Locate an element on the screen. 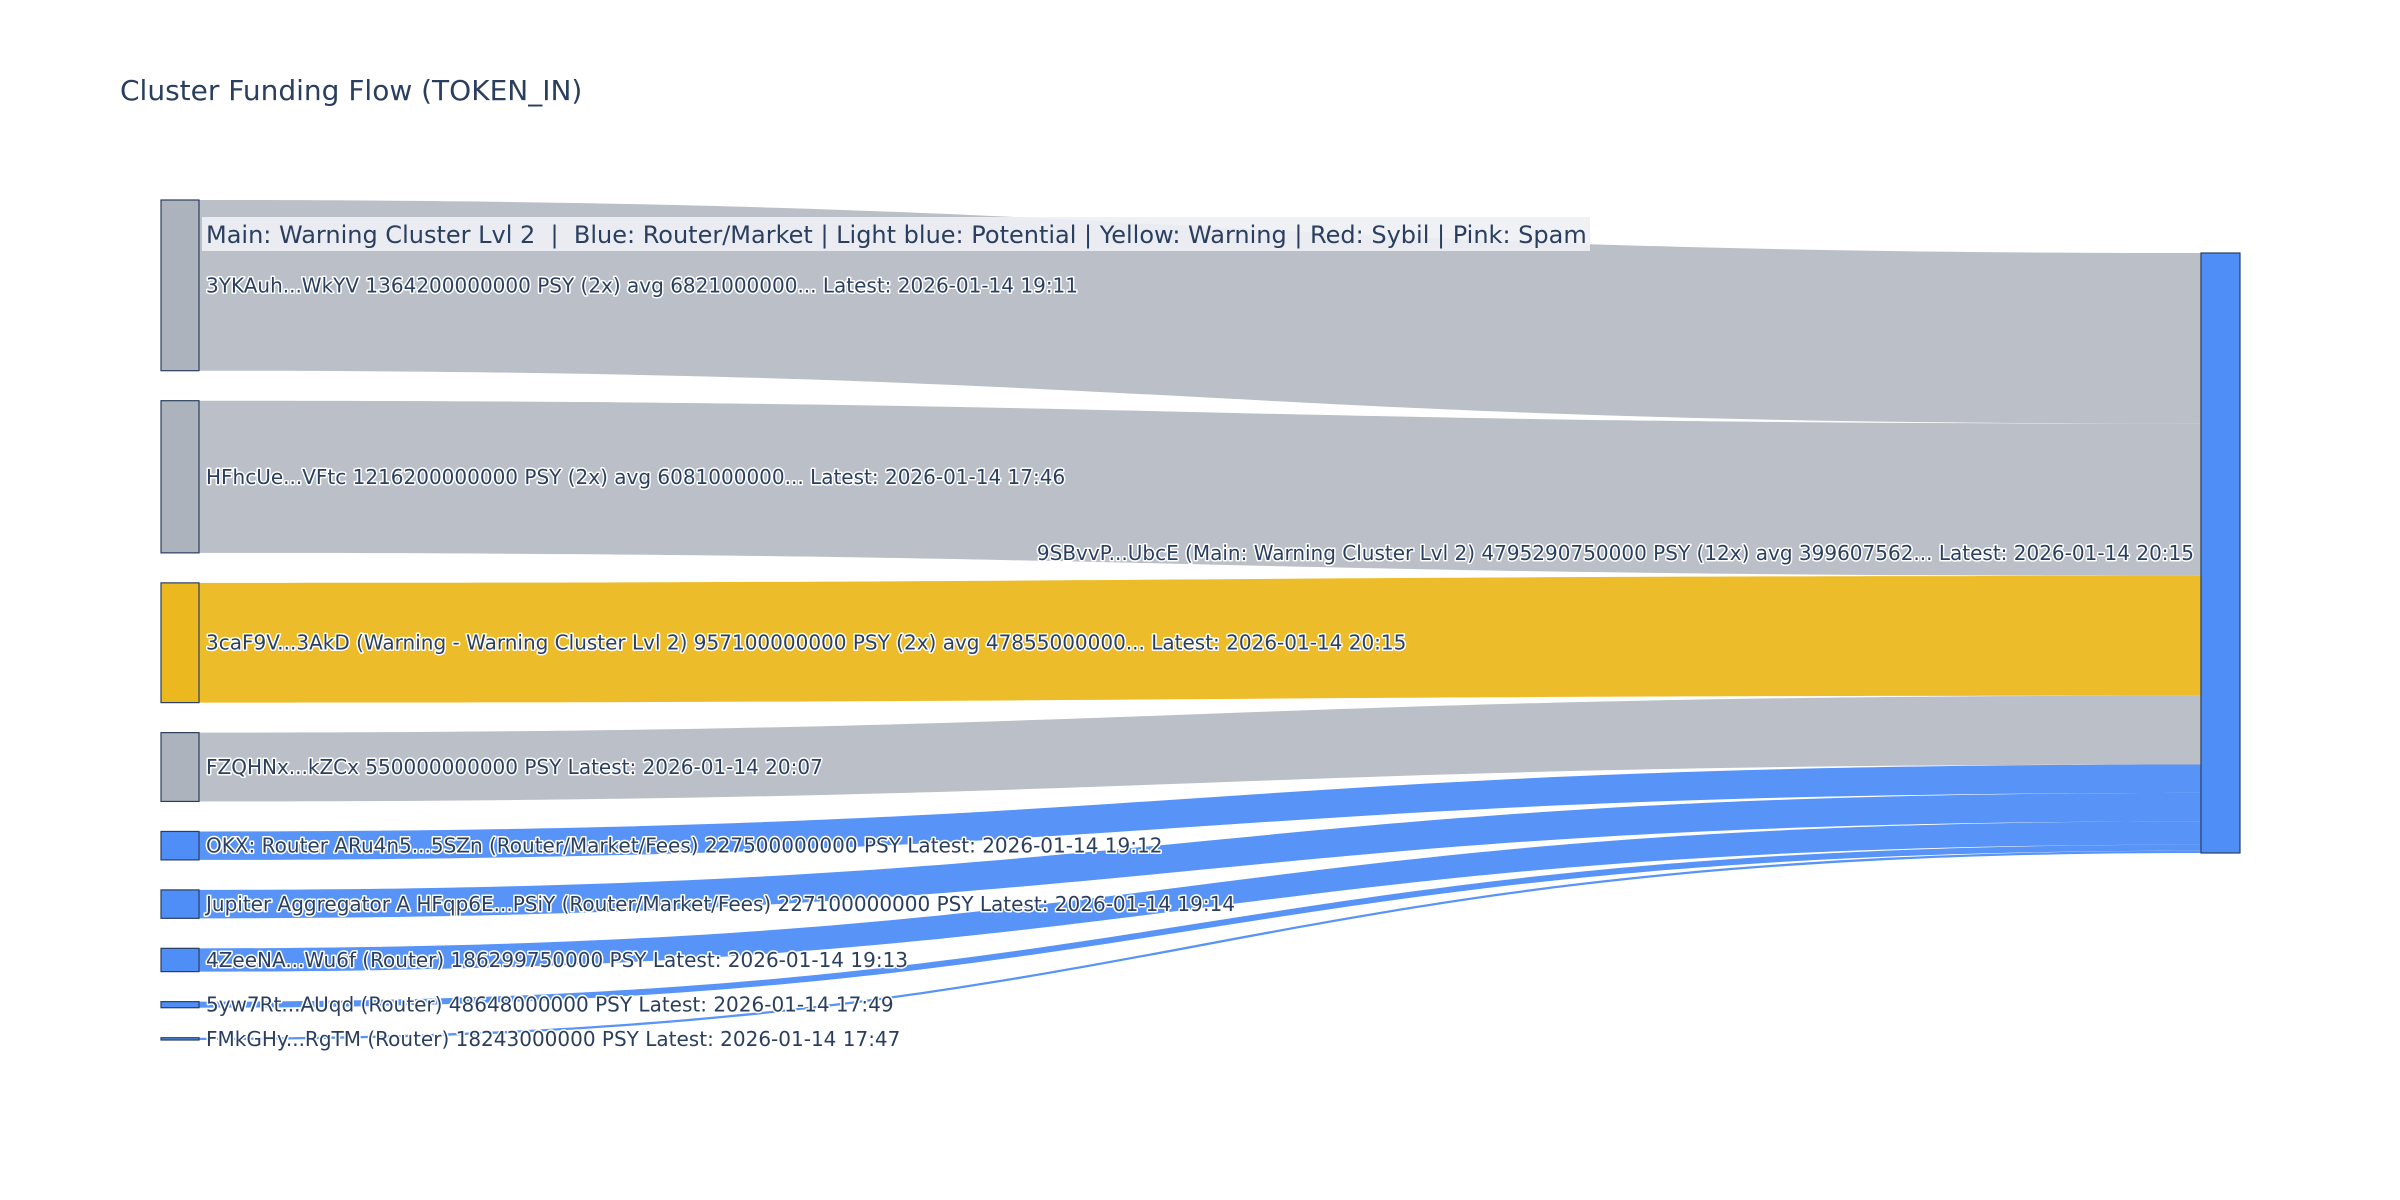 This screenshot has width=2400, height=1200. target-node is located at coordinates (2220, 553).